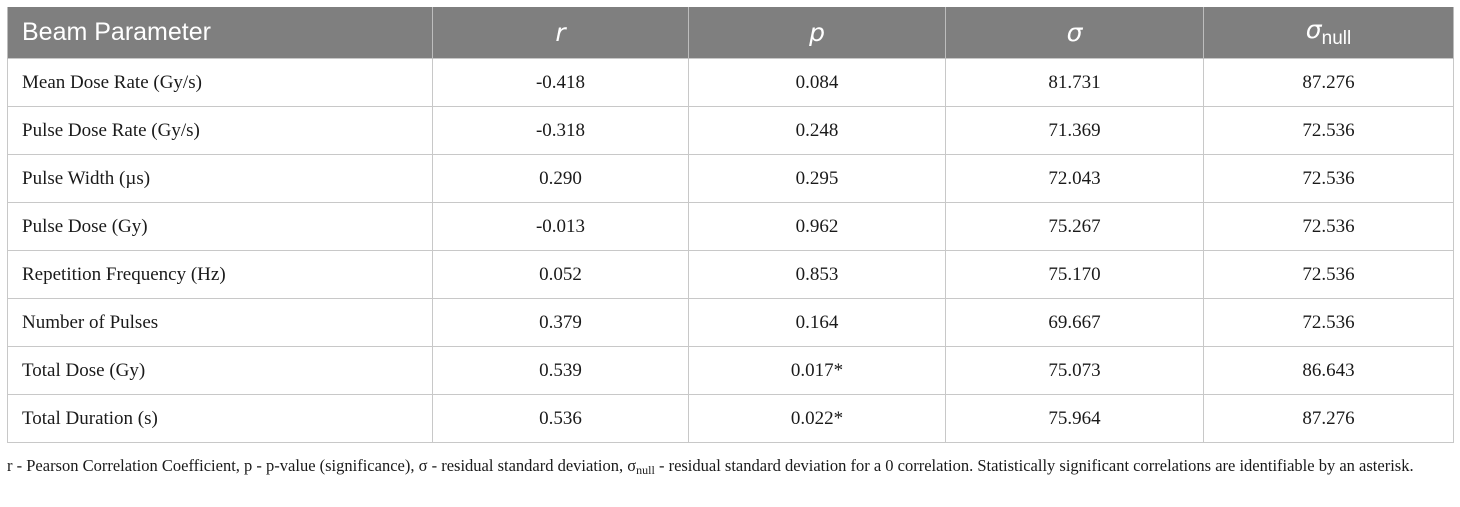 Image resolution: width=1460 pixels, height=507 pixels. I want to click on cell-sigma: 69.667, so click(1074, 322).